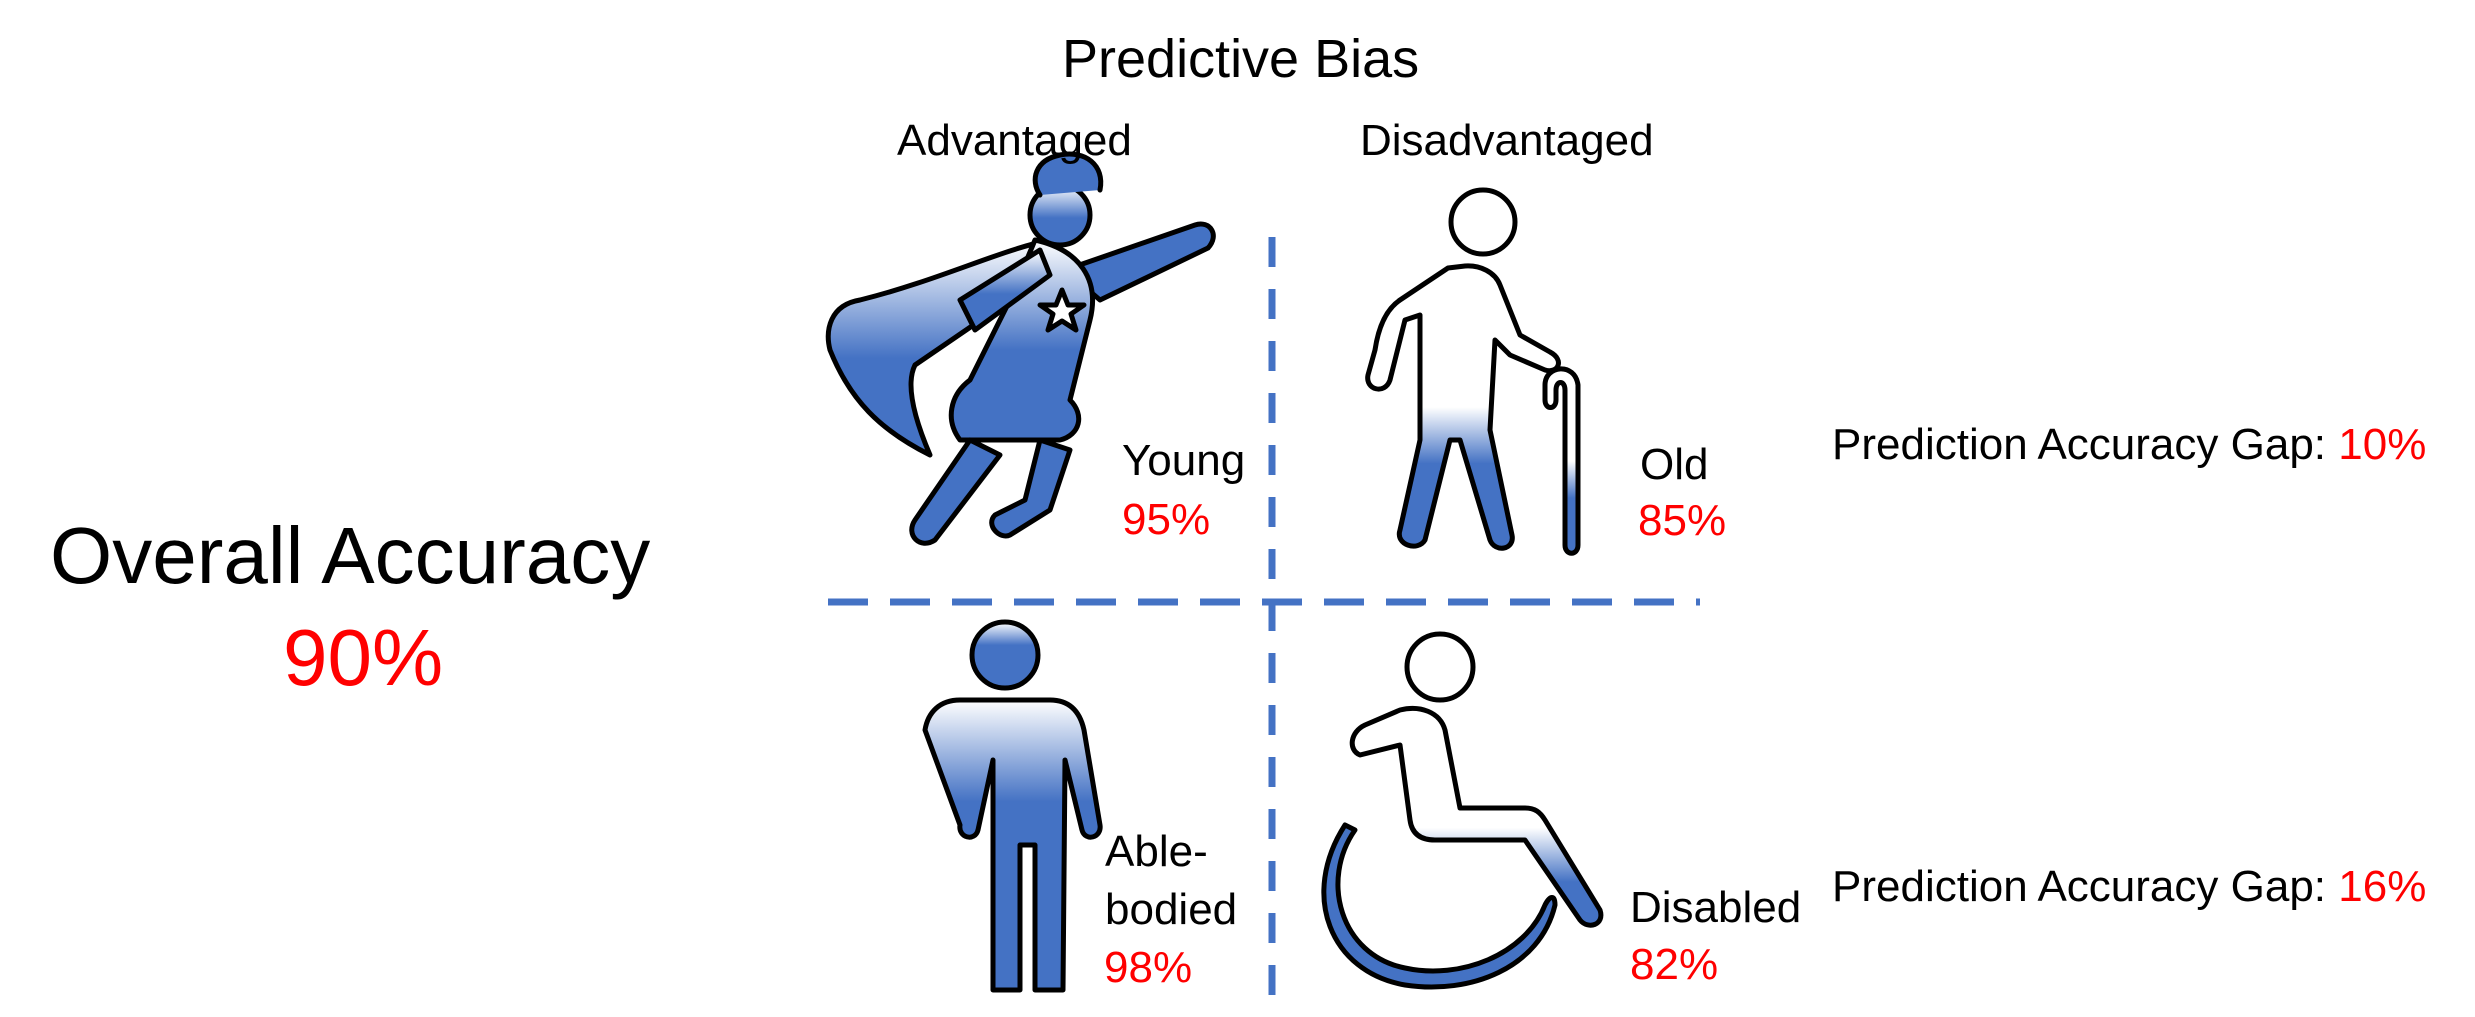 The image size is (2475, 1017). Describe the element at coordinates (1473, 371) in the screenshot. I see `elderly-person-with-cane-icon` at that location.